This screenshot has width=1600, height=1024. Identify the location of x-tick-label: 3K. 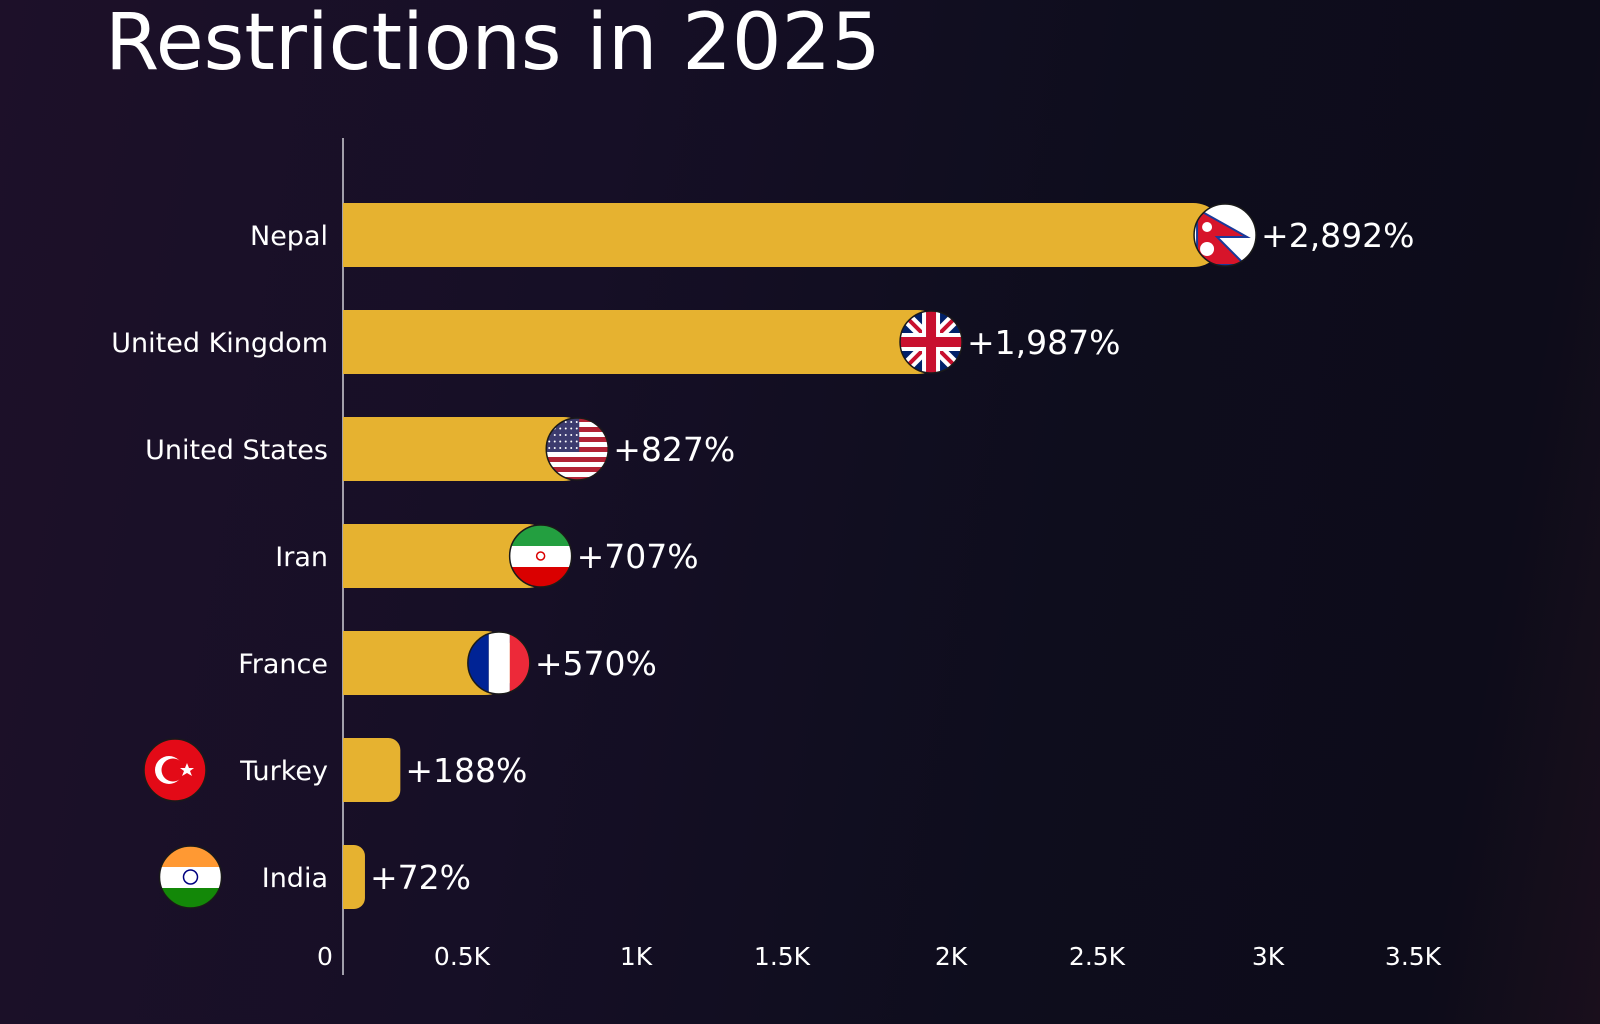
(1268, 956).